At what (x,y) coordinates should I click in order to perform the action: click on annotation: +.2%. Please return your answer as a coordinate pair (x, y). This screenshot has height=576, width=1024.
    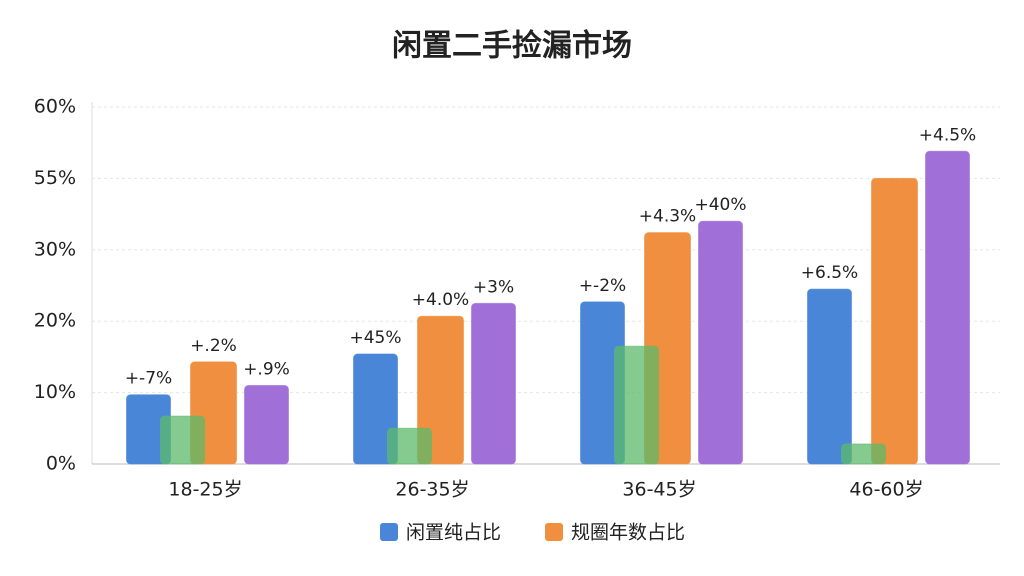
    Looking at the image, I should click on (213, 346).